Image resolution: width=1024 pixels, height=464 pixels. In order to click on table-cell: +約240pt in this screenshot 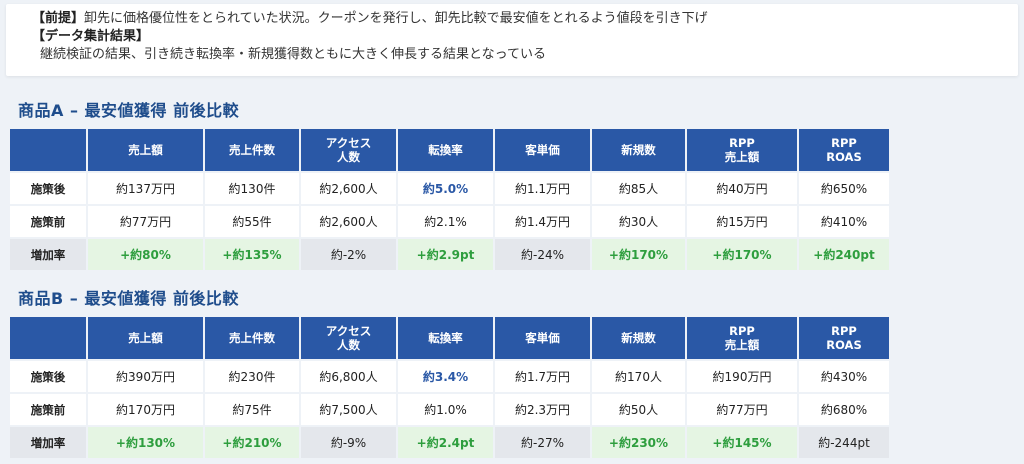, I will do `click(844, 255)`.